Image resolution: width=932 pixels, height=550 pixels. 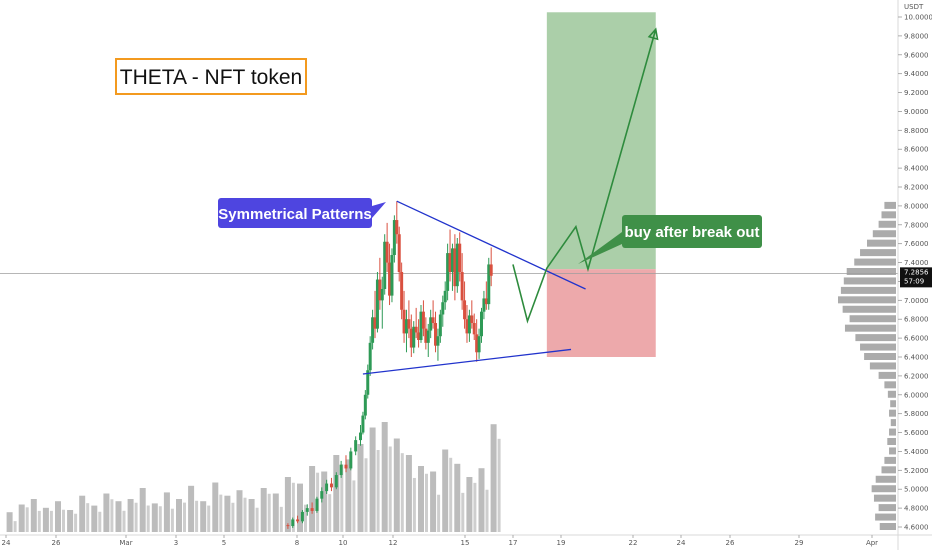 I want to click on pattern-label: Symmetrical Patterns, so click(x=294, y=214).